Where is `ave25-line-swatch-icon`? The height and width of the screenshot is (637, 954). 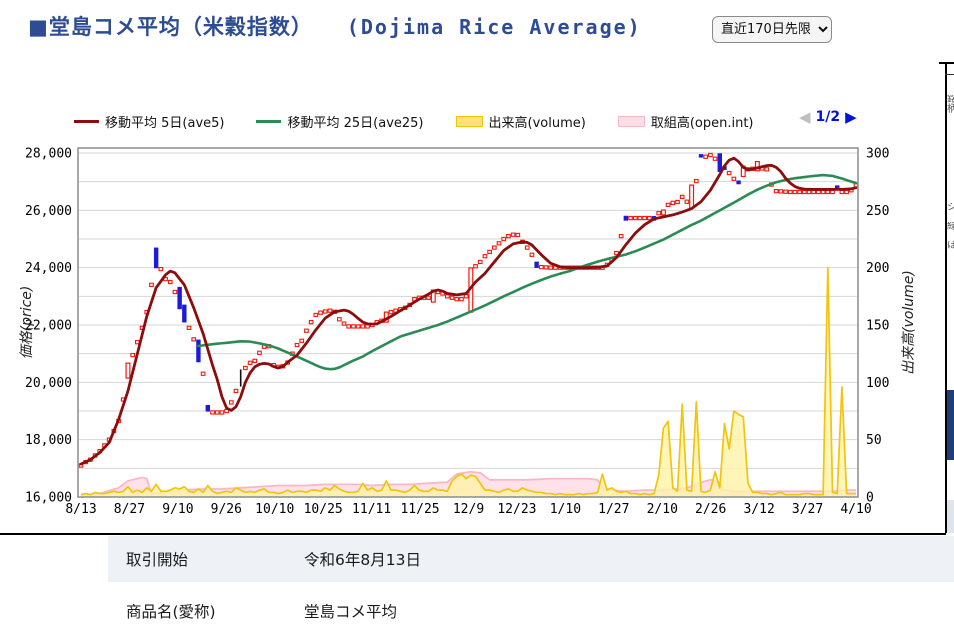 ave25-line-swatch-icon is located at coordinates (269, 121).